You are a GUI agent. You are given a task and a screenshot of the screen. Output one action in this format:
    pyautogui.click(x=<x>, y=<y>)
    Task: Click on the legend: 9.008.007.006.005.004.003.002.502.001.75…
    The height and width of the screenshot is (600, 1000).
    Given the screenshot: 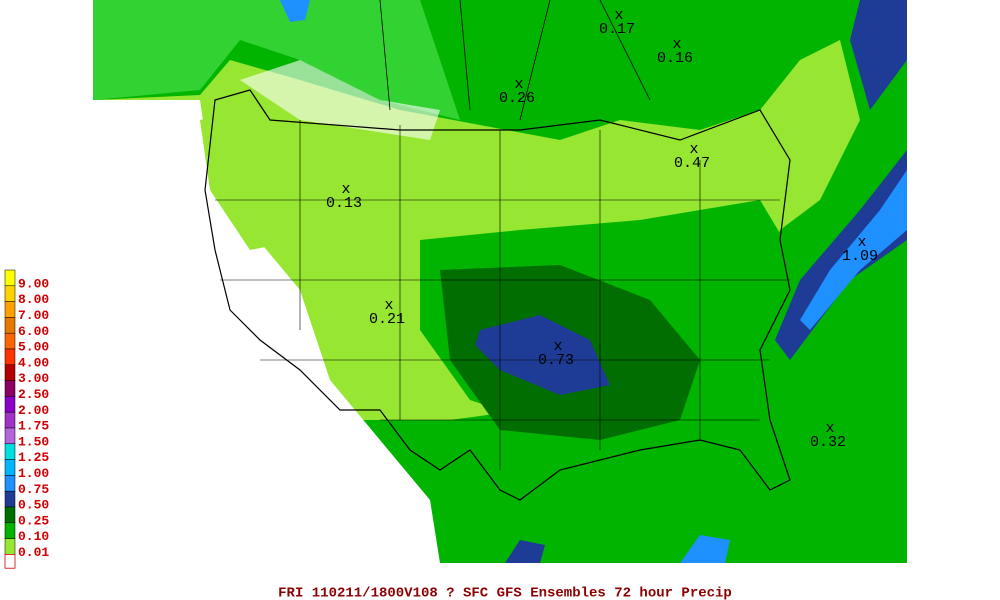 What is the action you would take?
    pyautogui.click(x=26, y=419)
    